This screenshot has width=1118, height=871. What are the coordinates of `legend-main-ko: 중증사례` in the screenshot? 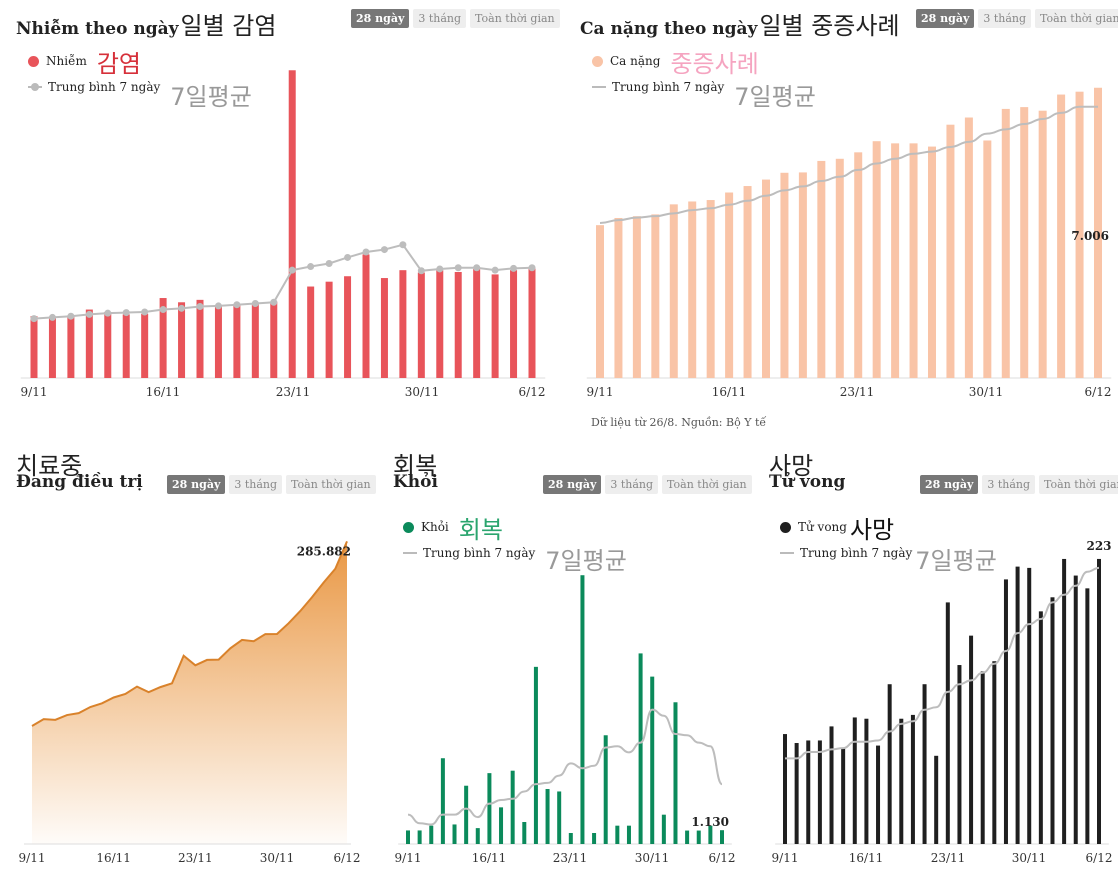 It's located at (714, 63).